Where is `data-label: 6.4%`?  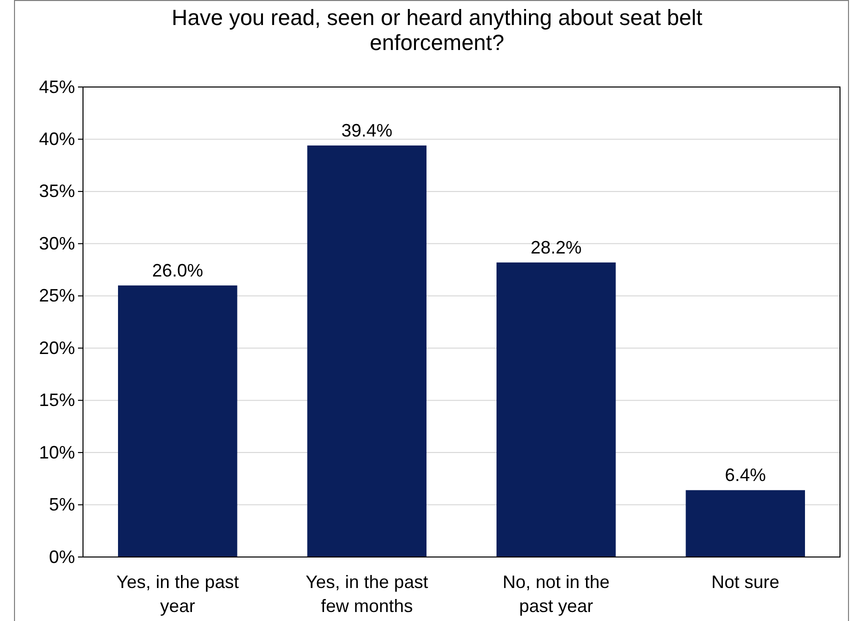 data-label: 6.4% is located at coordinates (745, 475).